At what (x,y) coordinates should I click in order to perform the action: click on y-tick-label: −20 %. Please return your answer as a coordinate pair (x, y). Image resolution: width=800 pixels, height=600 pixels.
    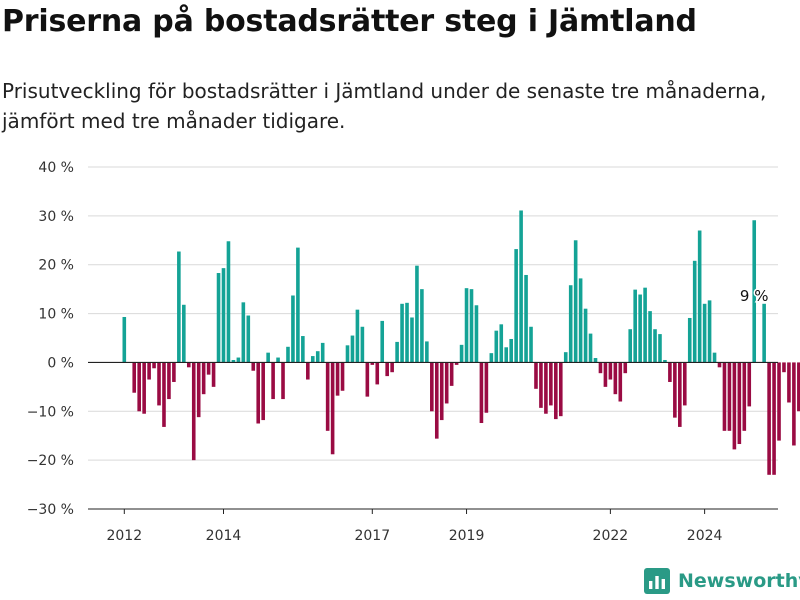
    Looking at the image, I should click on (50, 461).